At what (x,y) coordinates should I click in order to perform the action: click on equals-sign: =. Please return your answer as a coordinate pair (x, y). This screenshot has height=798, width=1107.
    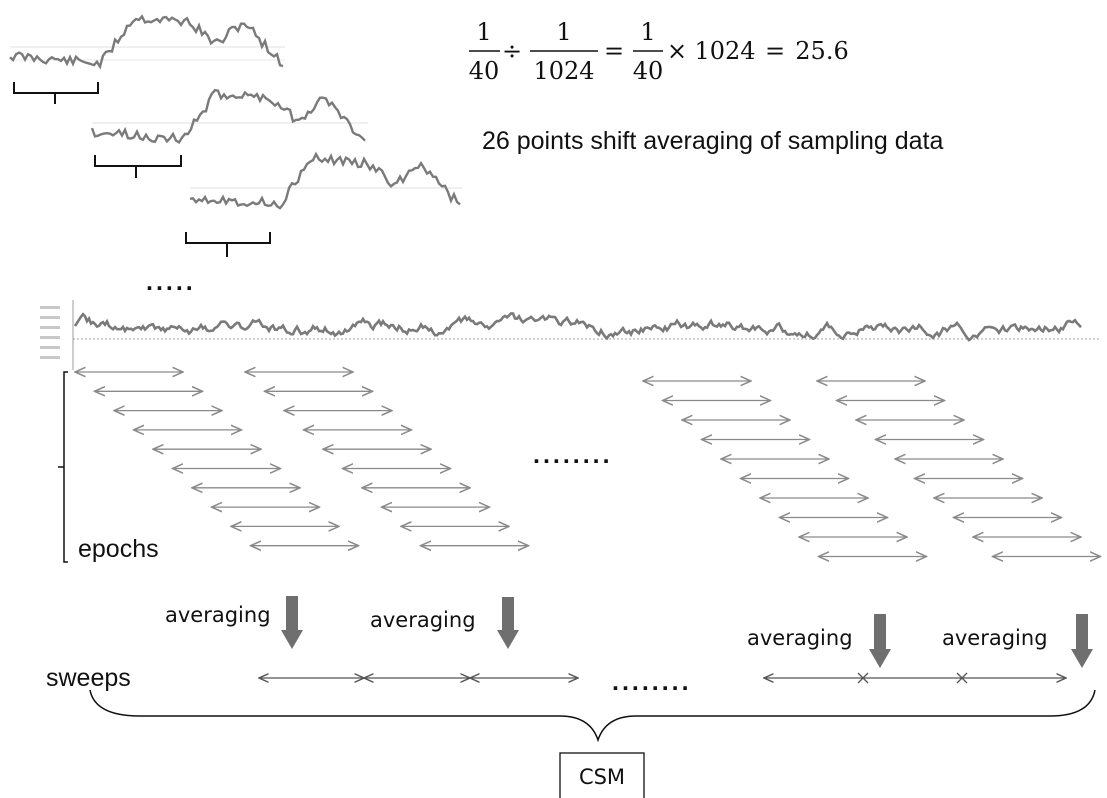
    Looking at the image, I should click on (614, 51).